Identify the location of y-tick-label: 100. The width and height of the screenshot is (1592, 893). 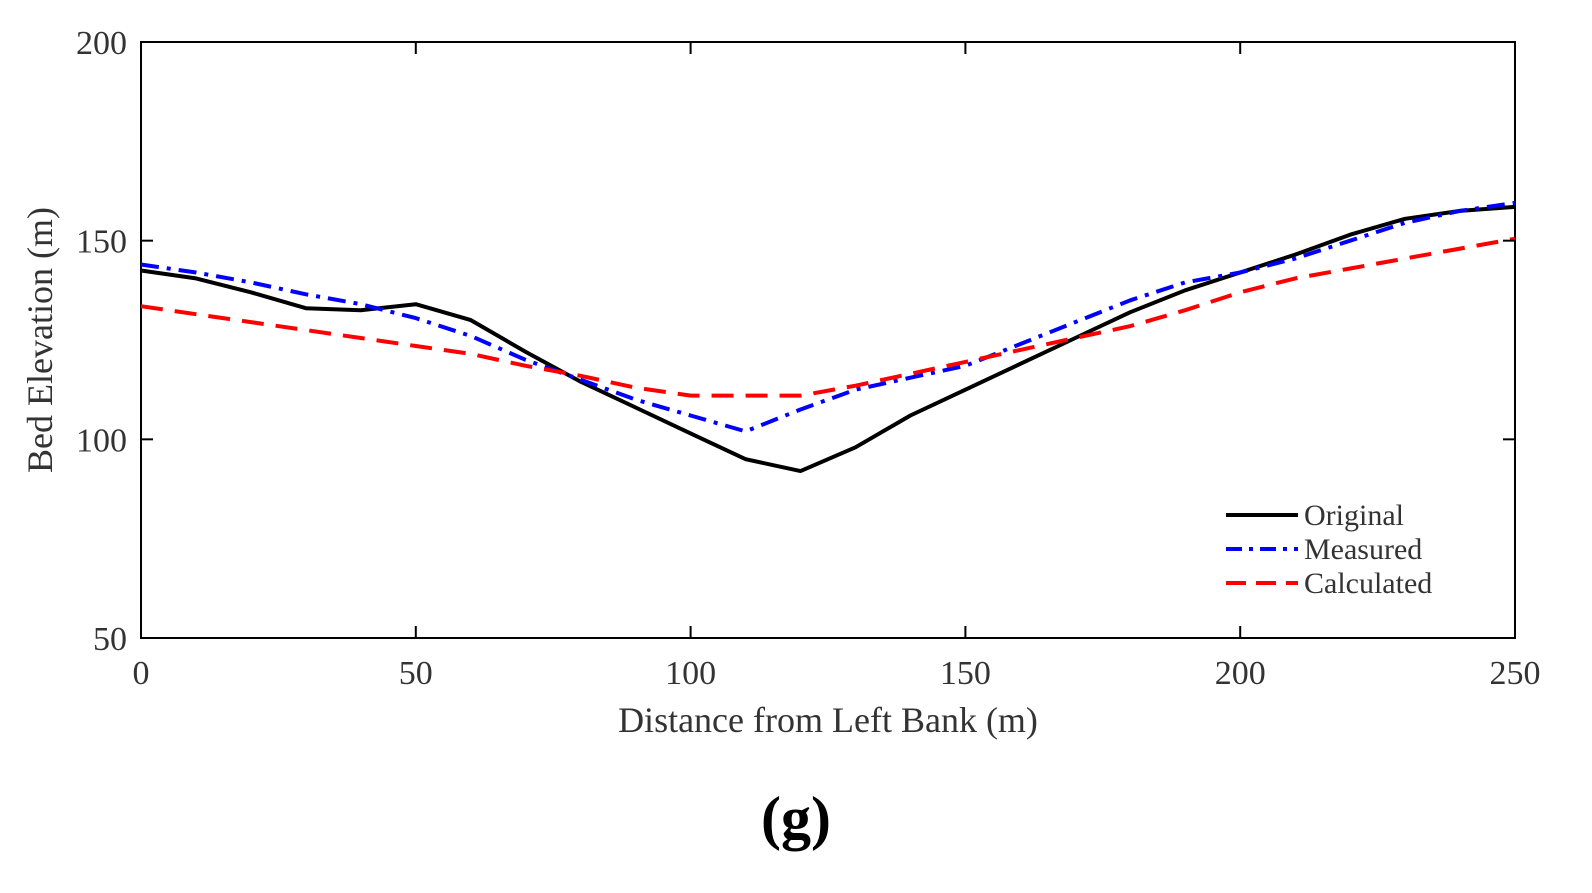
(101, 440).